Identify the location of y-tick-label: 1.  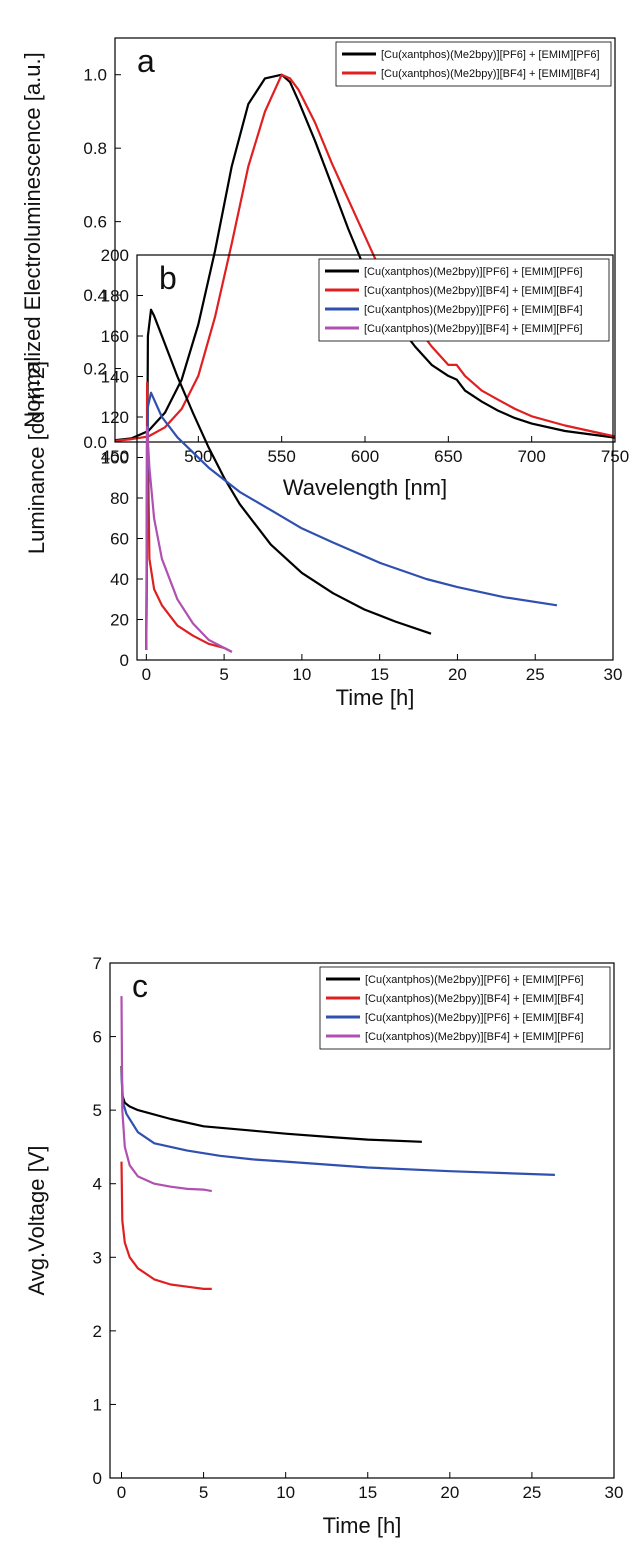
(97, 1404).